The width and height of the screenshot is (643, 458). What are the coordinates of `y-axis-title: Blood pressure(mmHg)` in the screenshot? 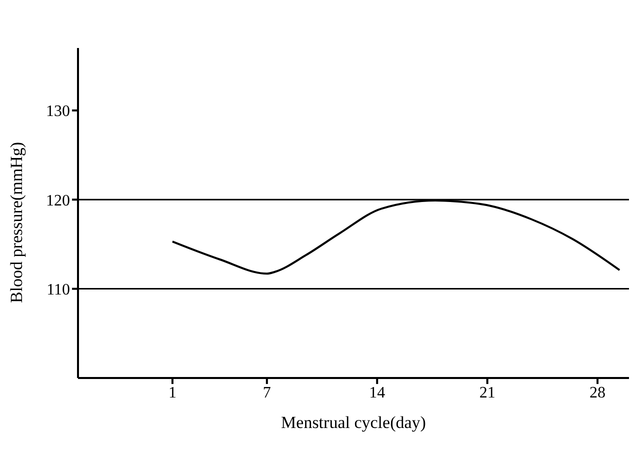 It's located at (16, 222).